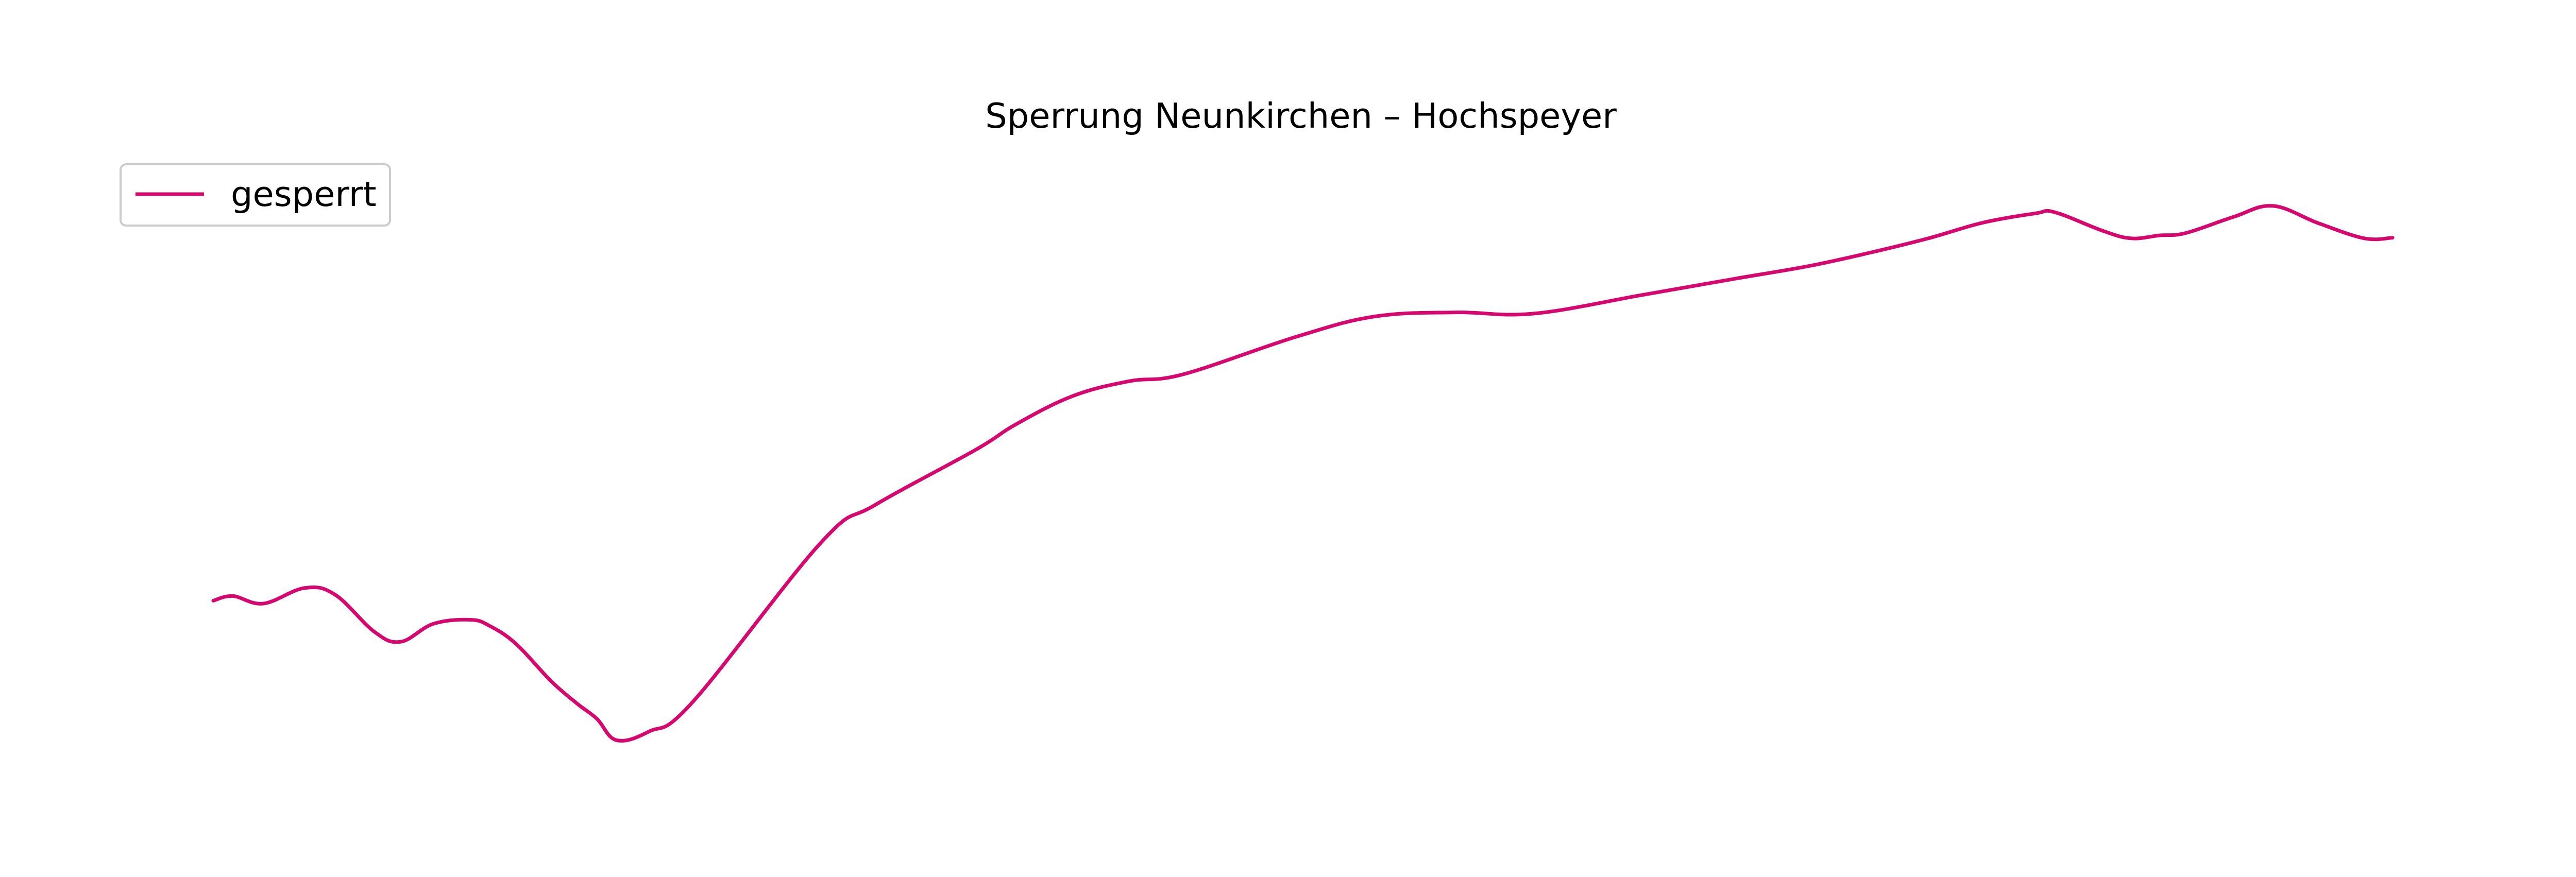 The height and width of the screenshot is (877, 2576). I want to click on map-title: Sperrung Neunkirchen – Hochspeyer, so click(1301, 116).